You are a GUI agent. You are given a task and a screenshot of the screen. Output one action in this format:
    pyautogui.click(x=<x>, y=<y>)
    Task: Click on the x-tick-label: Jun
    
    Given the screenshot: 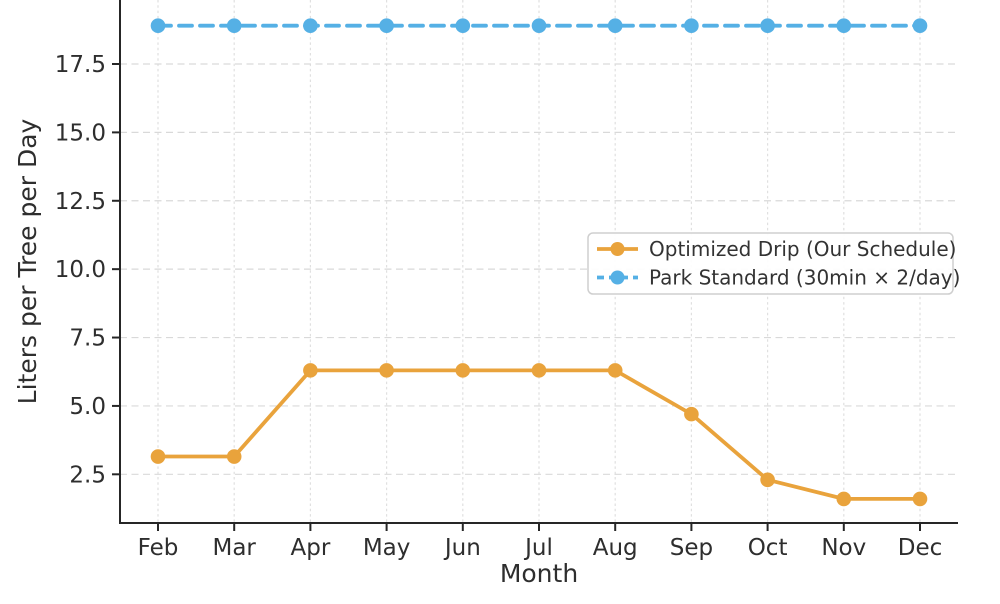 What is the action you would take?
    pyautogui.click(x=462, y=548)
    